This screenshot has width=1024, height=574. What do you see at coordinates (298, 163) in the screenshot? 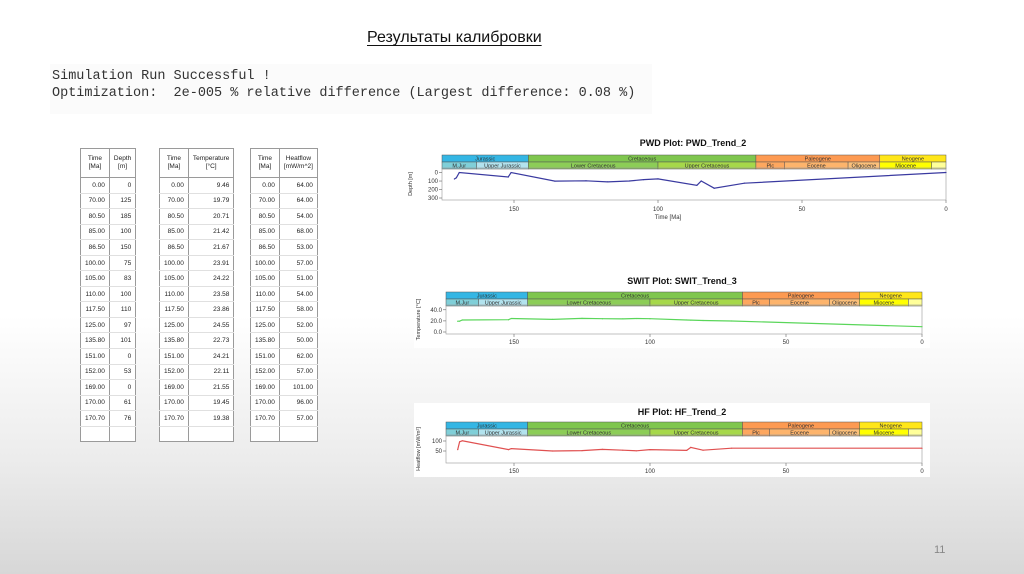
I see `table-header: Heatflow [mW/m^2]` at bounding box center [298, 163].